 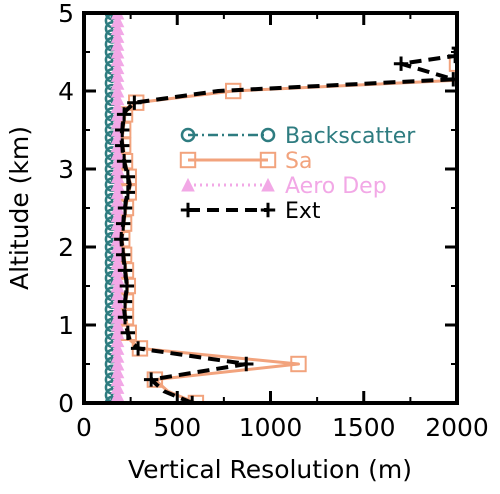 I want to click on legend-entry: Sa, so click(x=245, y=161).